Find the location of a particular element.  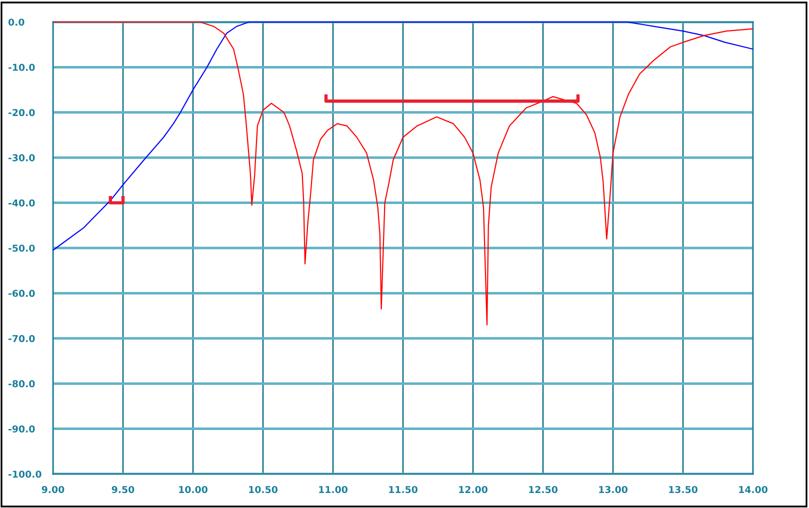

y-tick-label: -40.0 is located at coordinates (21, 203).